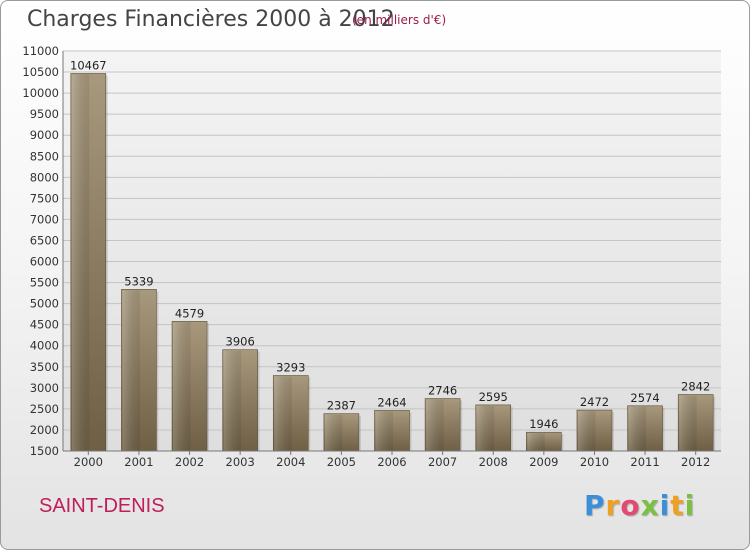  Describe the element at coordinates (644, 462) in the screenshot. I see `x-tick-label-2011: 2011` at that location.